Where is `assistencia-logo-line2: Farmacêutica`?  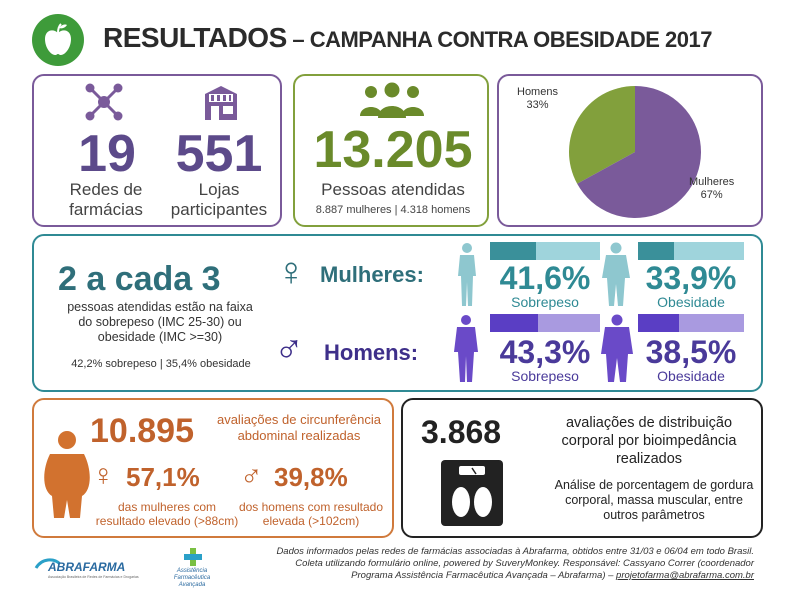
assistencia-logo-line2: Farmacêutica is located at coordinates (192, 578).